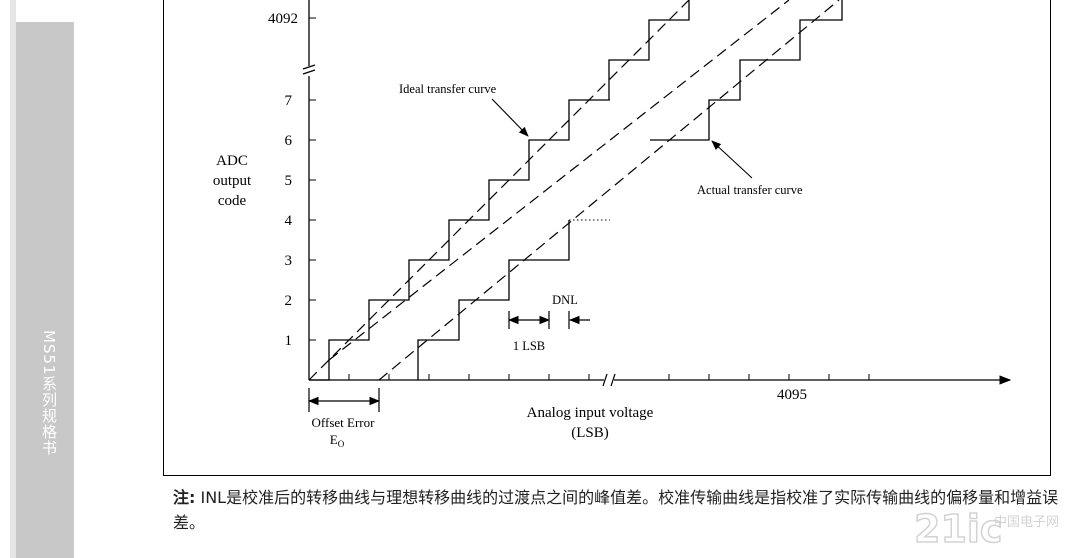  What do you see at coordinates (289, 181) in the screenshot?
I see `y-tick-label-5: 5` at bounding box center [289, 181].